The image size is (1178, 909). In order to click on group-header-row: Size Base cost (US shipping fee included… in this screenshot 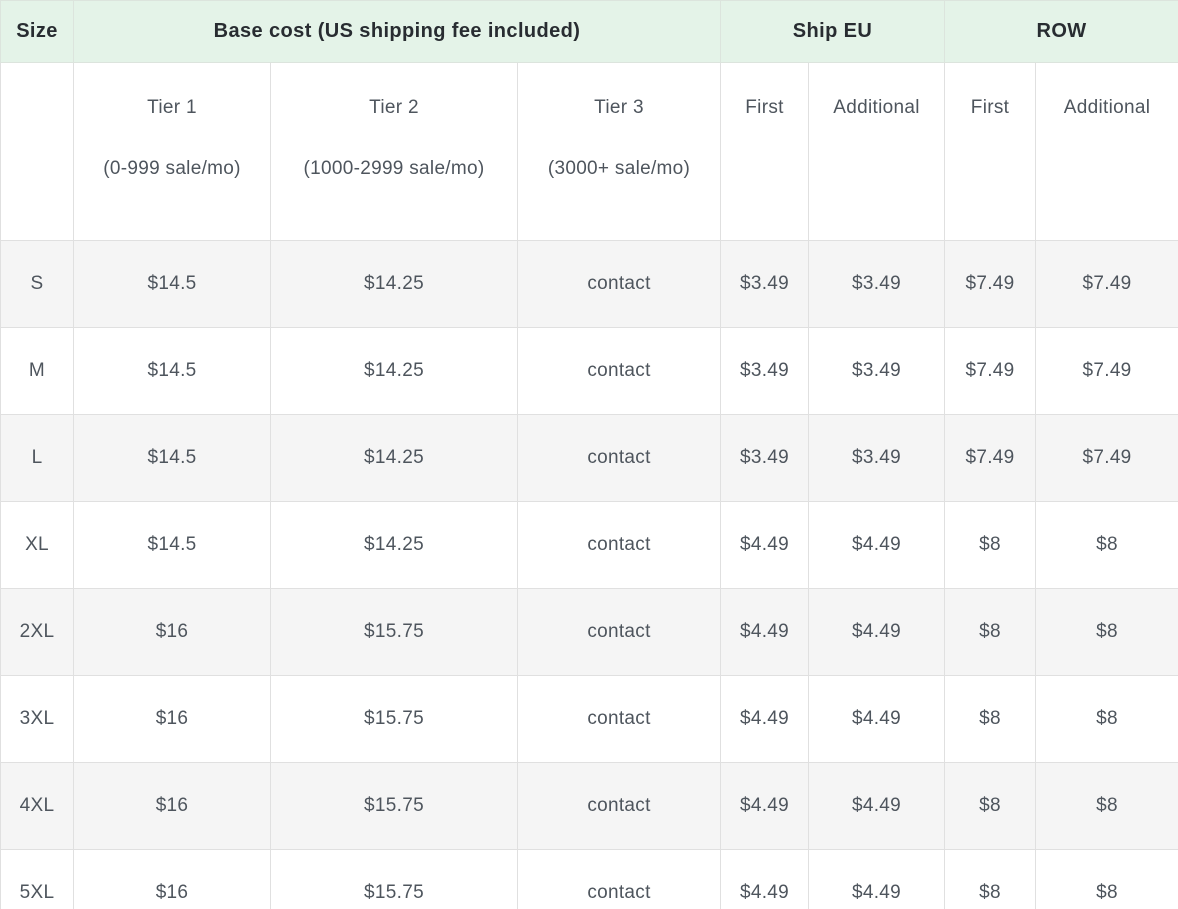, I will do `click(589, 31)`.